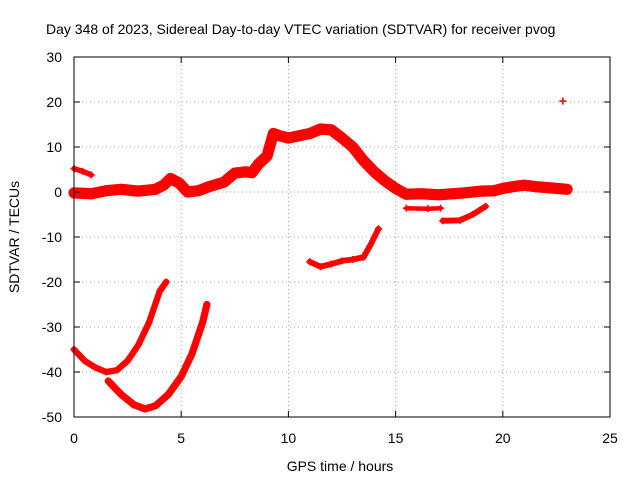 The width and height of the screenshot is (640, 480). Describe the element at coordinates (340, 466) in the screenshot. I see `x-axis-label: GPS time / hours` at that location.